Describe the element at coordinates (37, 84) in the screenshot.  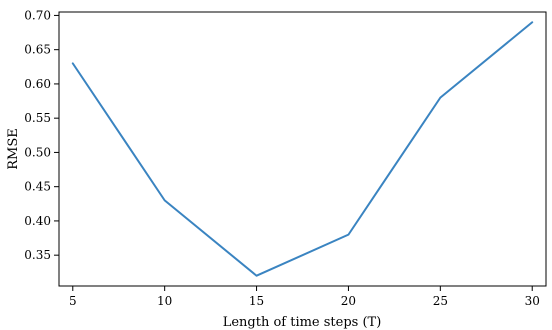
I see `y-tick-label: 0.60` at that location.